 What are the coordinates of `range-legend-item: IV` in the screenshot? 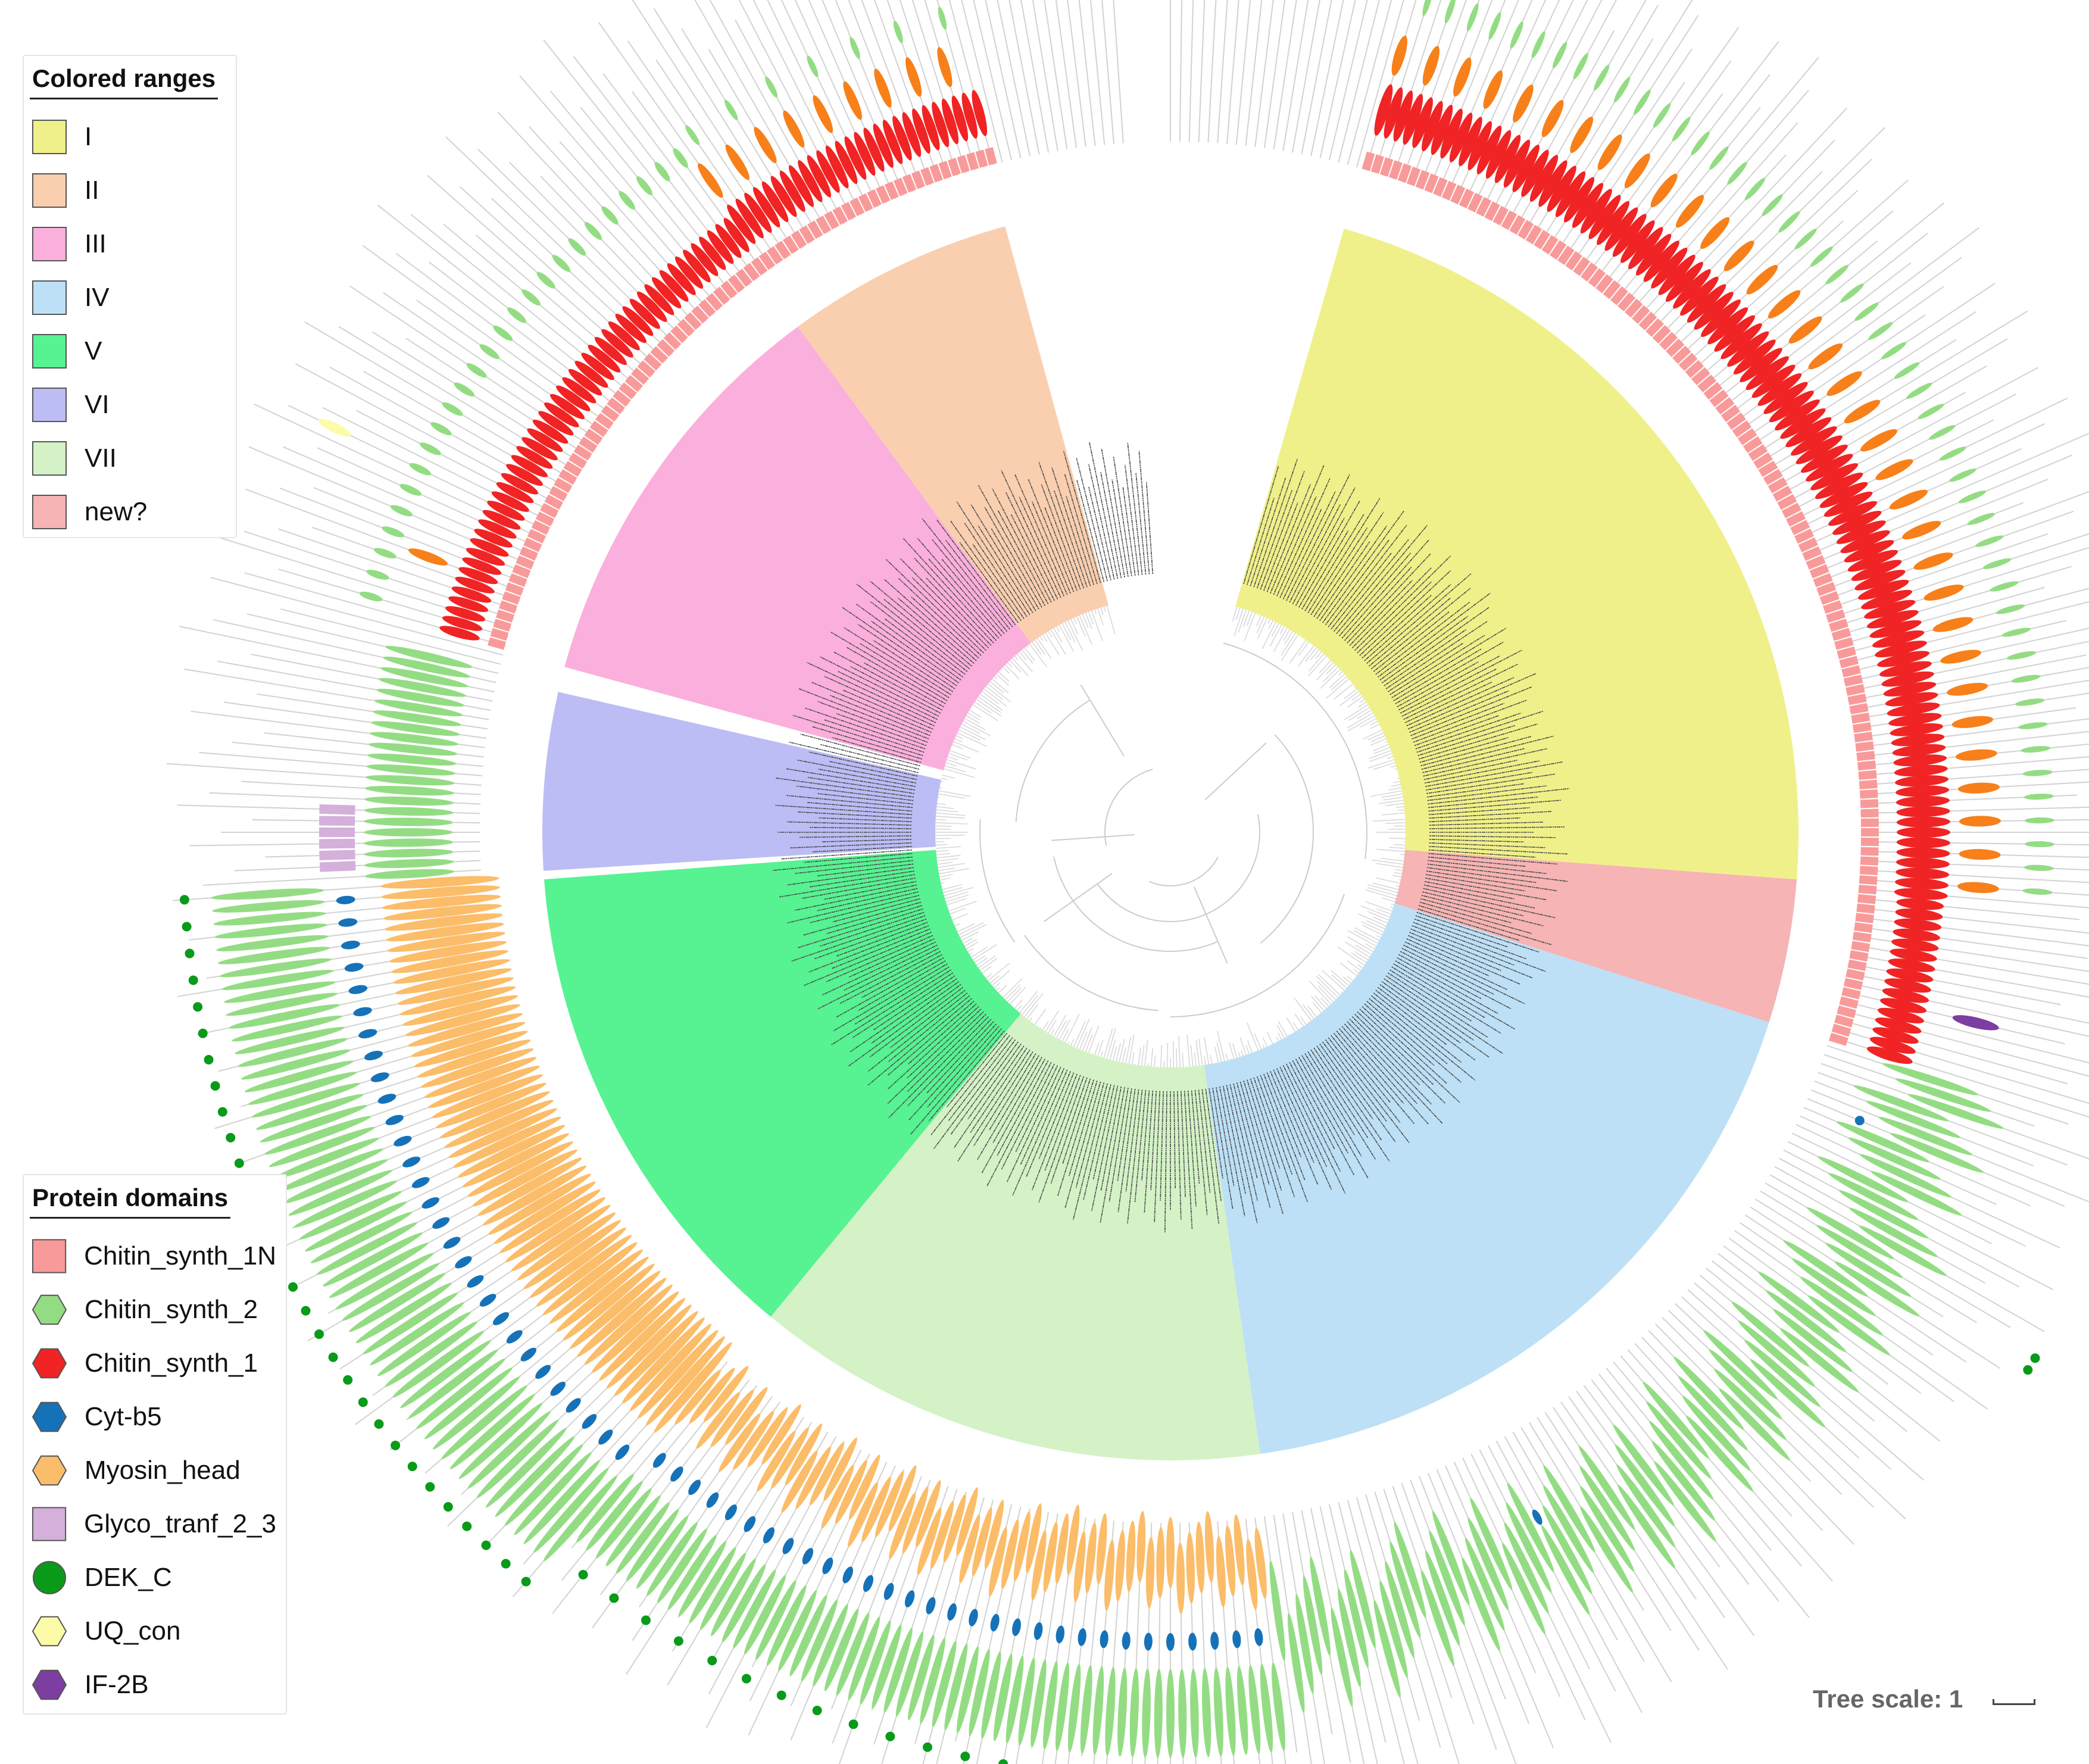 It's located at (128, 297).